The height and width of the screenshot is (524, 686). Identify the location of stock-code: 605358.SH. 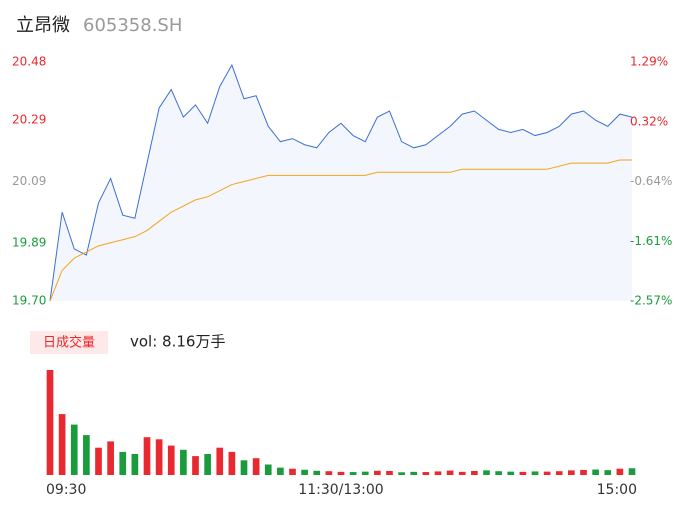
(132, 25).